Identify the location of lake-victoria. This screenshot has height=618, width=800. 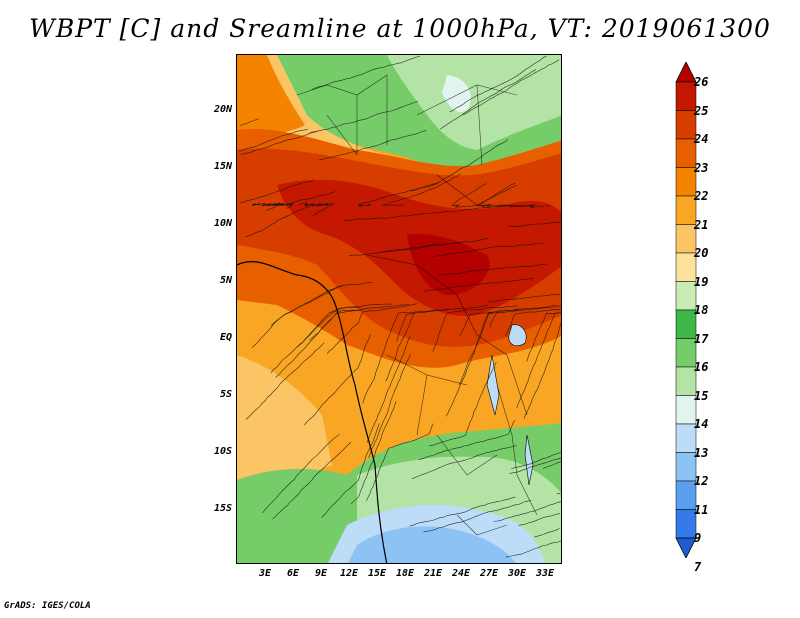
(517, 335).